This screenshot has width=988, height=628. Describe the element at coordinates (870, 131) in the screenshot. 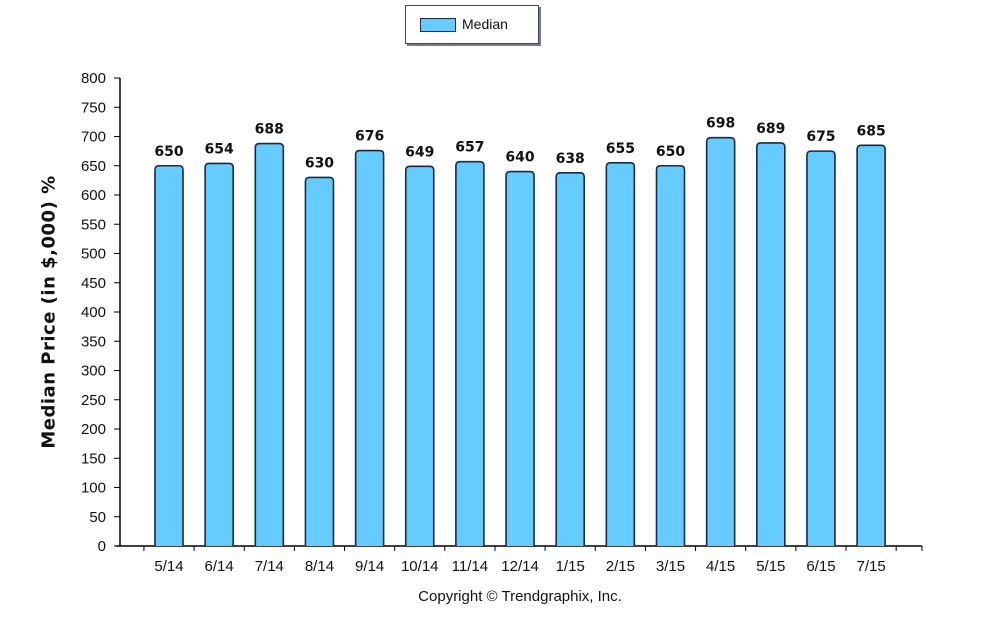

I see `bar-value-label: 685` at that location.